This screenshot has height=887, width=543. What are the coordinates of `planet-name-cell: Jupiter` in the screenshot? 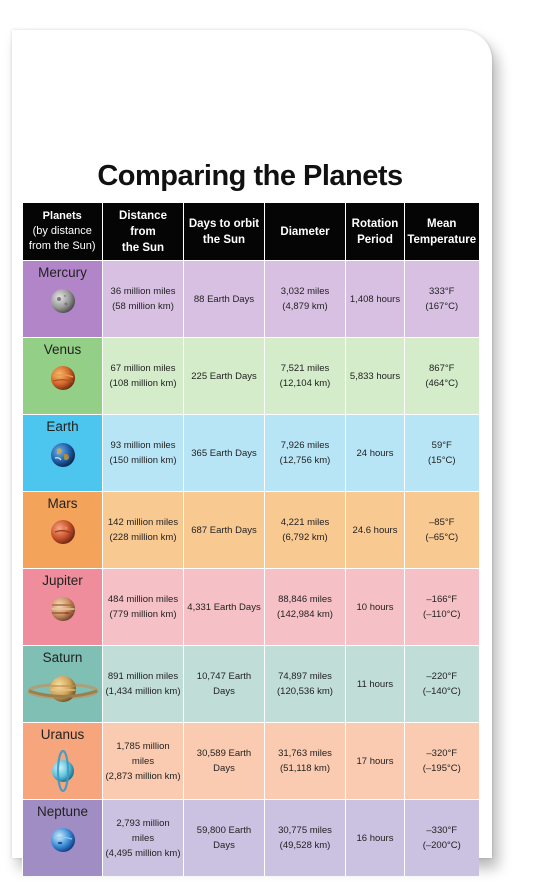 It's located at (62, 607).